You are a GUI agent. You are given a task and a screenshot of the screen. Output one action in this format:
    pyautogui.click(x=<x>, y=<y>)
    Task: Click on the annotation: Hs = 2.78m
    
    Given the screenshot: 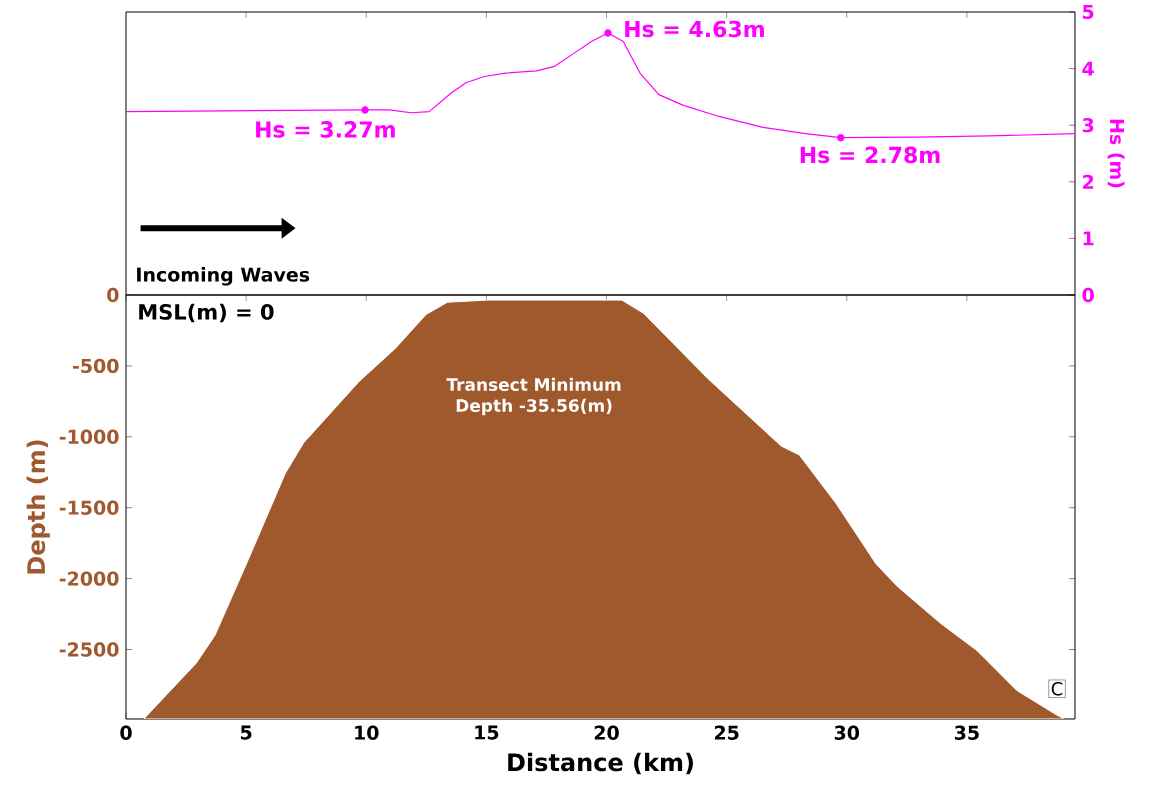 What is the action you would take?
    pyautogui.click(x=870, y=155)
    